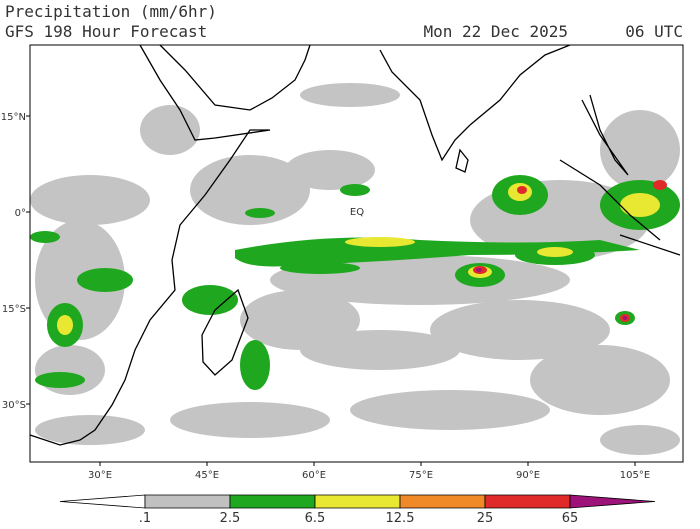 The image size is (700, 529). Describe the element at coordinates (496, 31) in the screenshot. I see `date: Mon 22 Dec 2025` at that location.